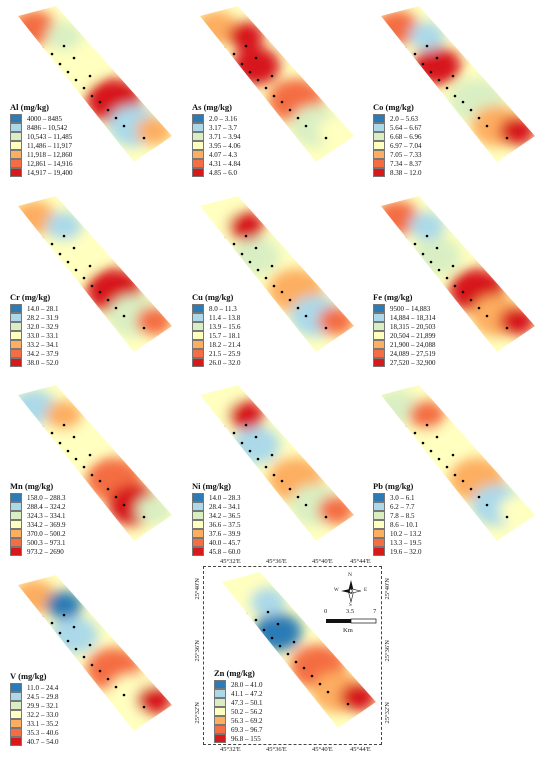  I want to click on legend-item: 13.9 – 15.6, so click(247, 326).